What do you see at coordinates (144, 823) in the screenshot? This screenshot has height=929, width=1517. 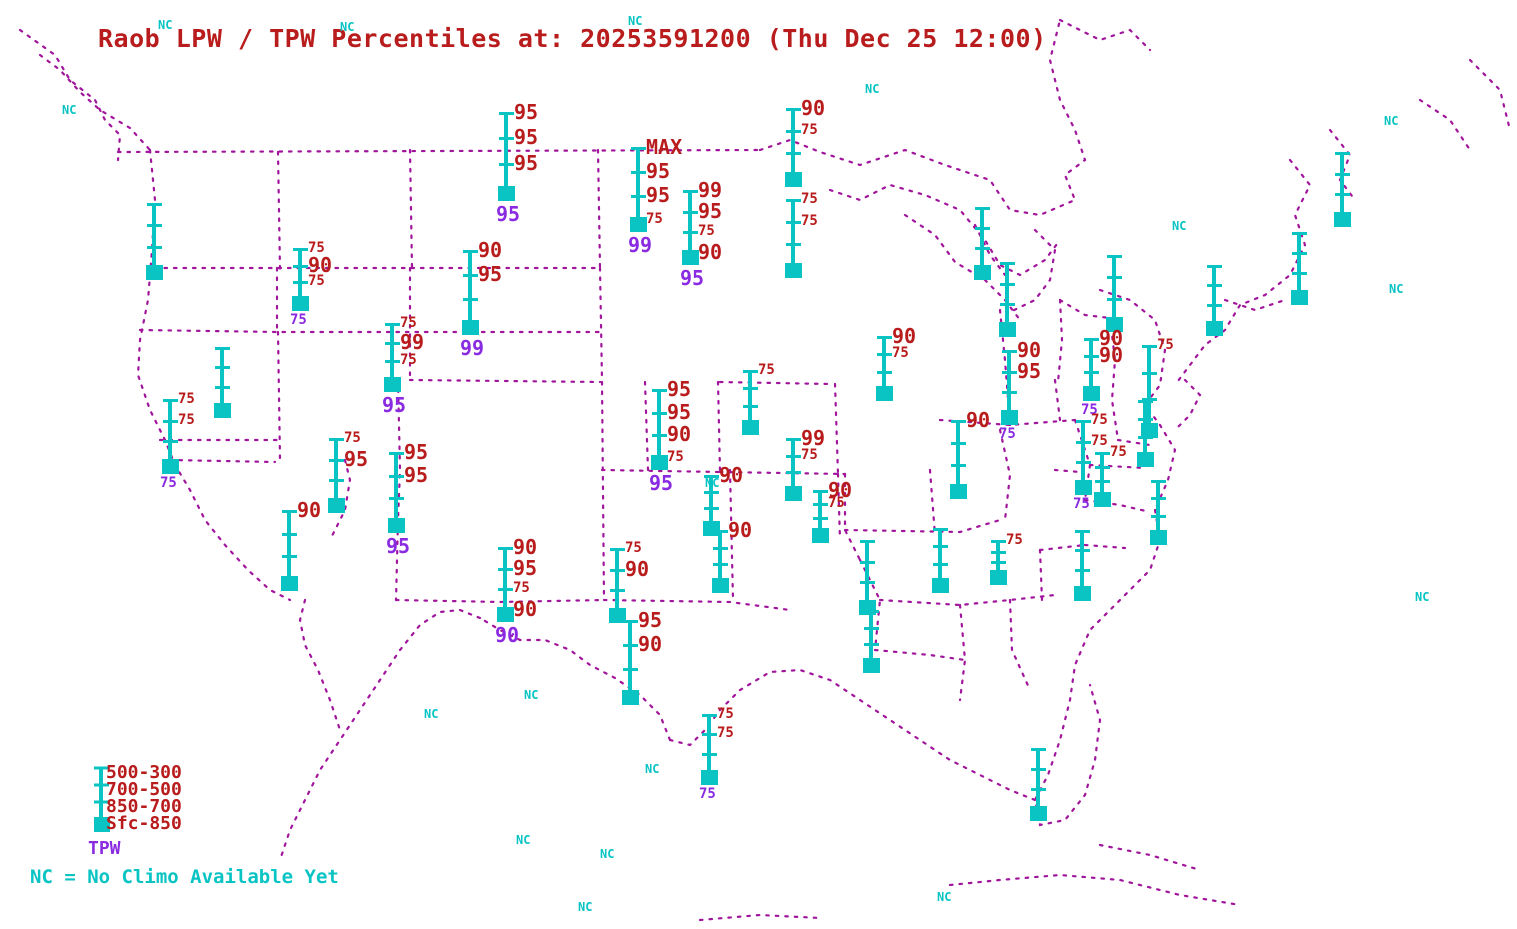 I see `legend-row-sfc-850: Sfc-850` at bounding box center [144, 823].